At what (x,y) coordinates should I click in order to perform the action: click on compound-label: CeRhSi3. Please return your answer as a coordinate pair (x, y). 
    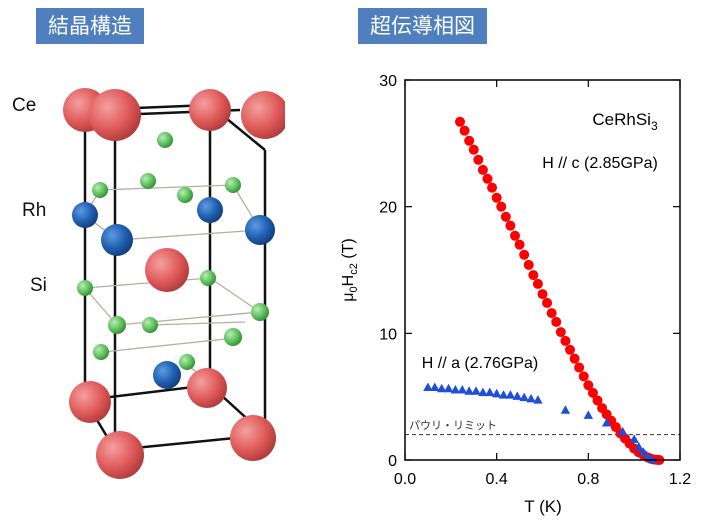
    Looking at the image, I should click on (625, 121).